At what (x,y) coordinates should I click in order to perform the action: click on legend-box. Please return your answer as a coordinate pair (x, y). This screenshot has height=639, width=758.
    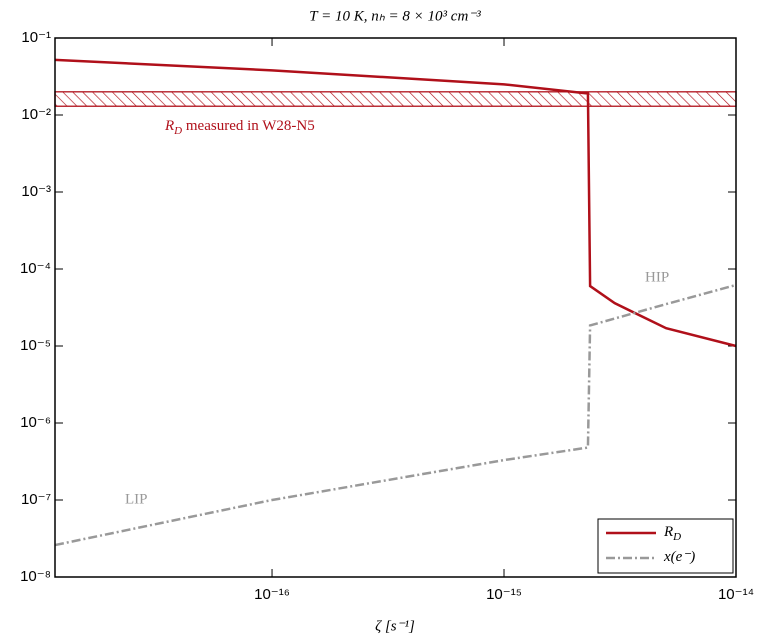
    Looking at the image, I should click on (665, 546).